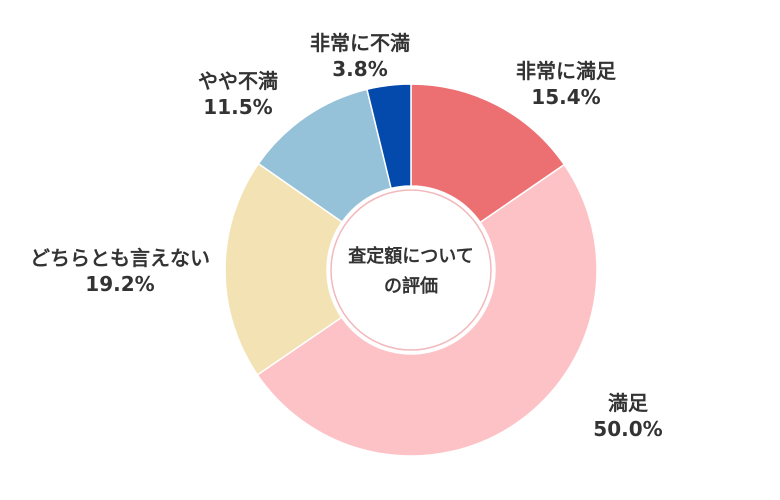 The width and height of the screenshot is (780, 500). I want to click on slice-value-label-2: 19.2%, so click(119, 284).